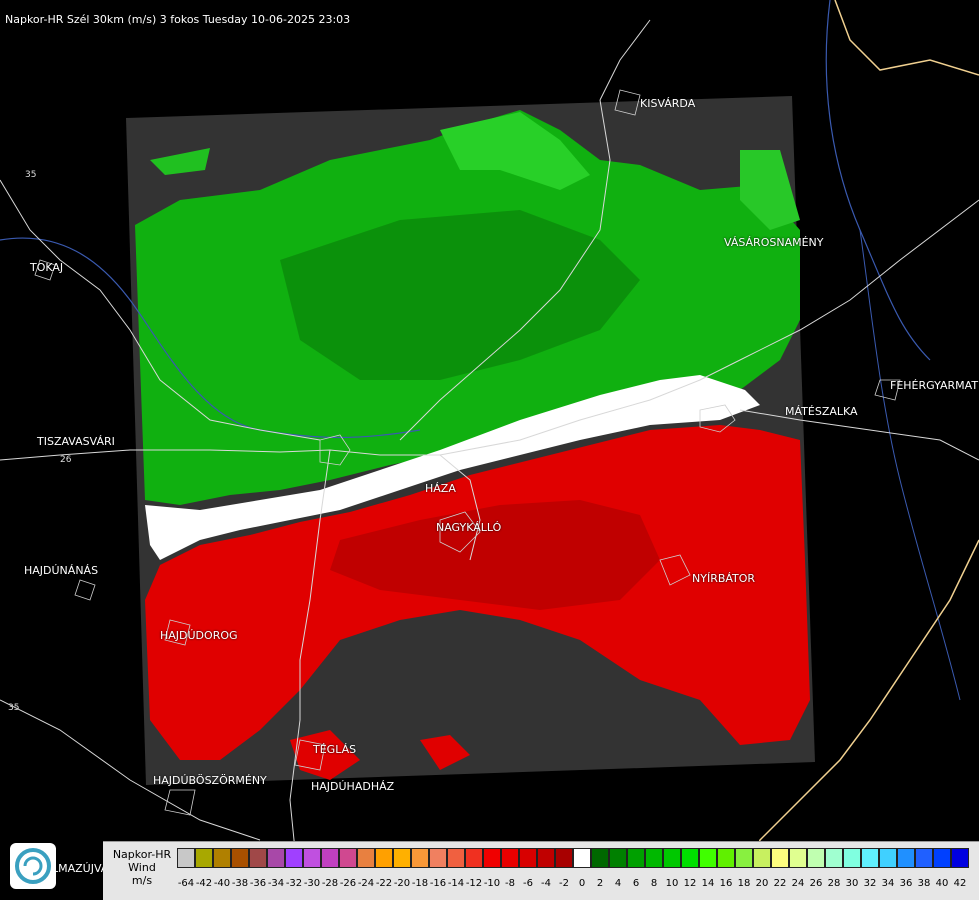  What do you see at coordinates (353, 786) in the screenshot?
I see `place-label-hajduhadhaz: HAJDÚHADHÁZ` at bounding box center [353, 786].